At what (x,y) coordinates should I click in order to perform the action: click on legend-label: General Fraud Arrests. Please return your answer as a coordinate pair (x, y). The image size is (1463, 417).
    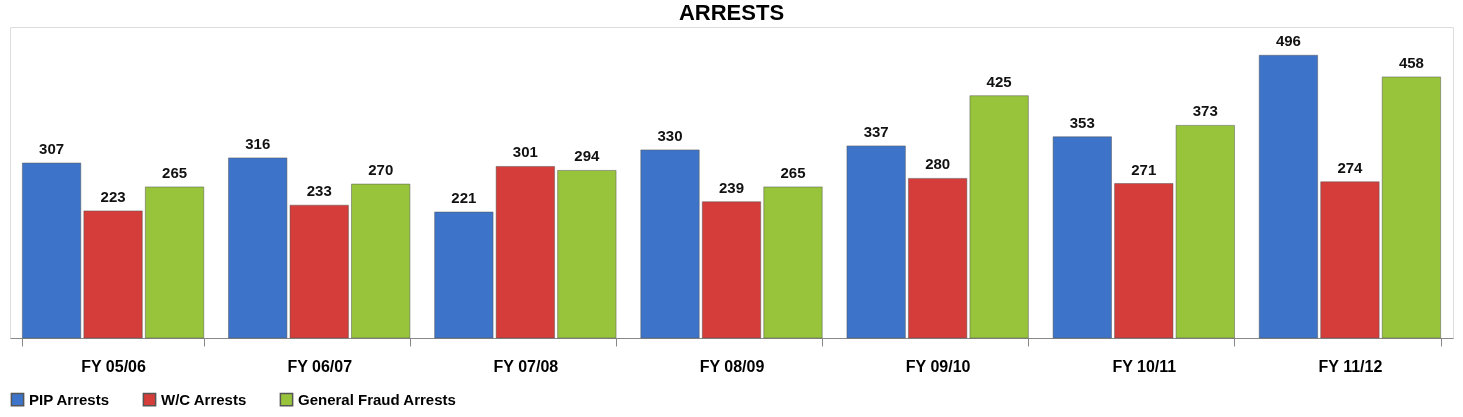
    Looking at the image, I should click on (377, 399).